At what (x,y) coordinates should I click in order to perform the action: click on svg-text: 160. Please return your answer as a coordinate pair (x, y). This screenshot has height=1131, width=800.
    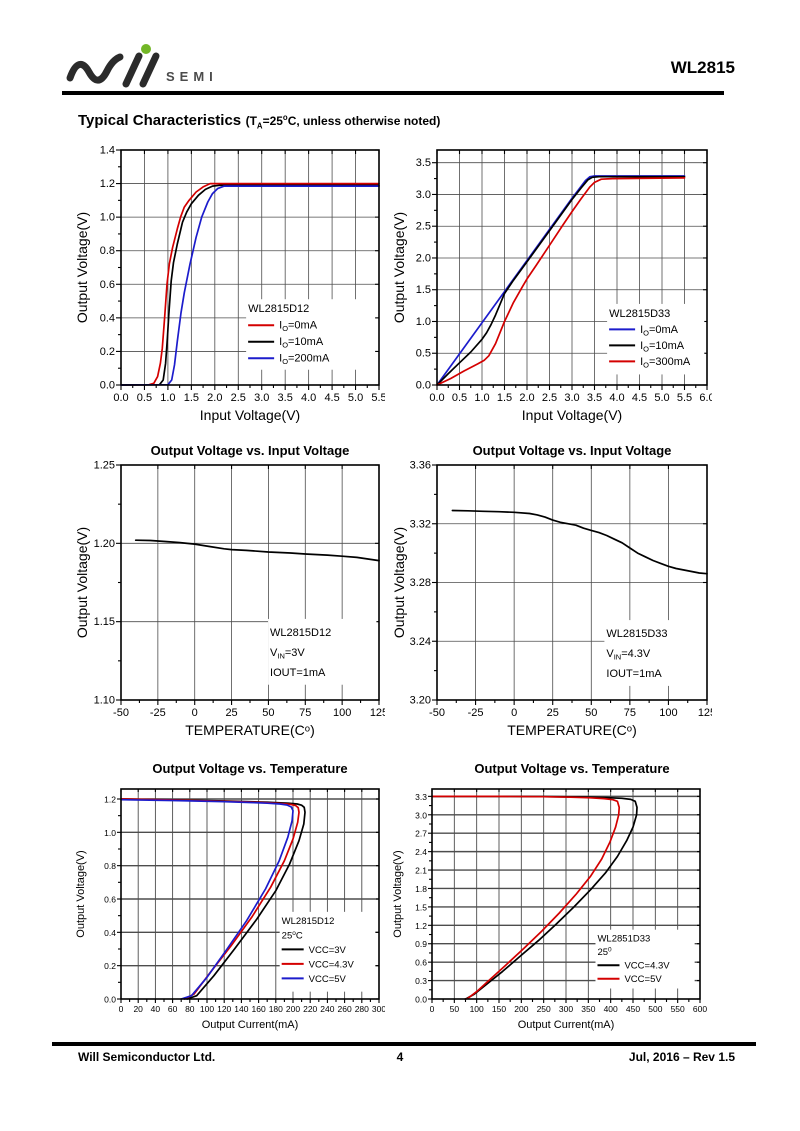
    Looking at the image, I should click on (259, 1009).